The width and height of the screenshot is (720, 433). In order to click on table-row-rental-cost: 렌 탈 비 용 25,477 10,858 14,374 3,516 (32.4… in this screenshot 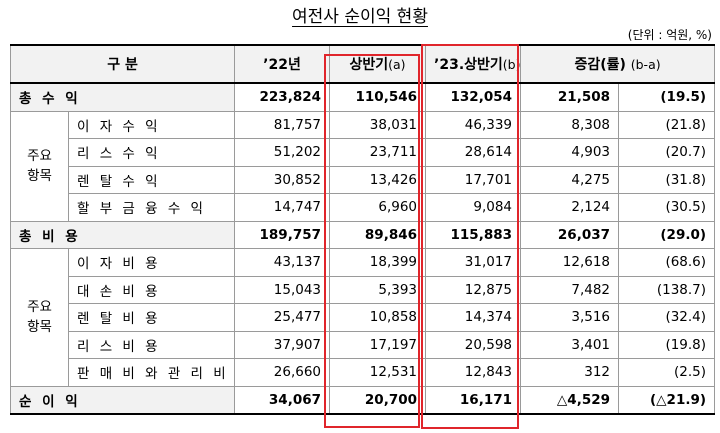, I will do `click(363, 317)`.